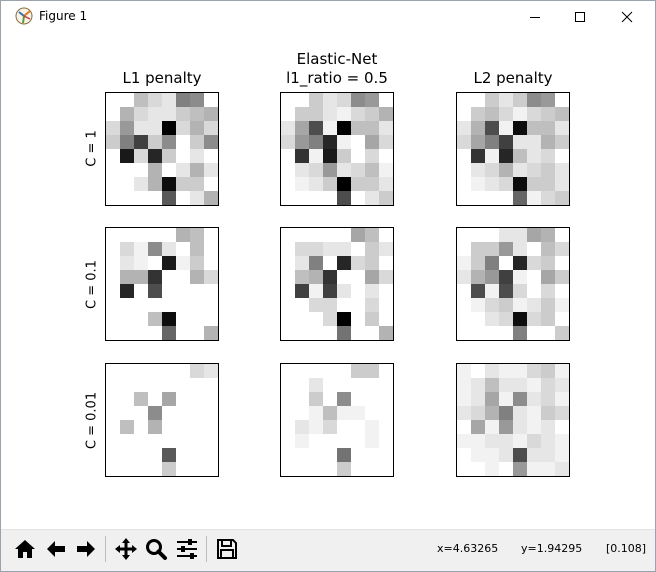 The image size is (656, 572). I want to click on forward-button, so click(86, 549).